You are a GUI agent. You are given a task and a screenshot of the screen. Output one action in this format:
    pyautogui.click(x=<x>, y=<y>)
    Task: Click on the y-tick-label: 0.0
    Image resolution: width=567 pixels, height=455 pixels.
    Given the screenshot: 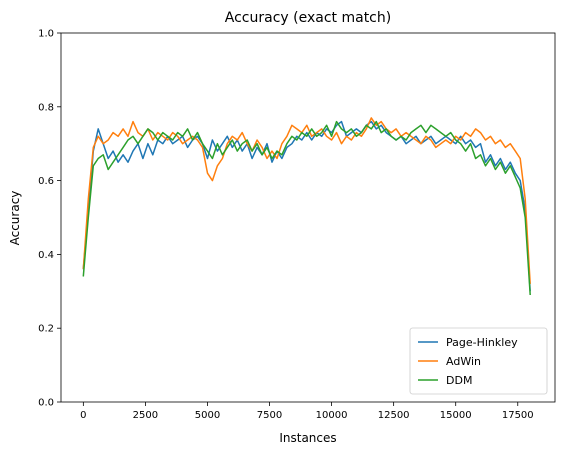 What is the action you would take?
    pyautogui.click(x=46, y=403)
    